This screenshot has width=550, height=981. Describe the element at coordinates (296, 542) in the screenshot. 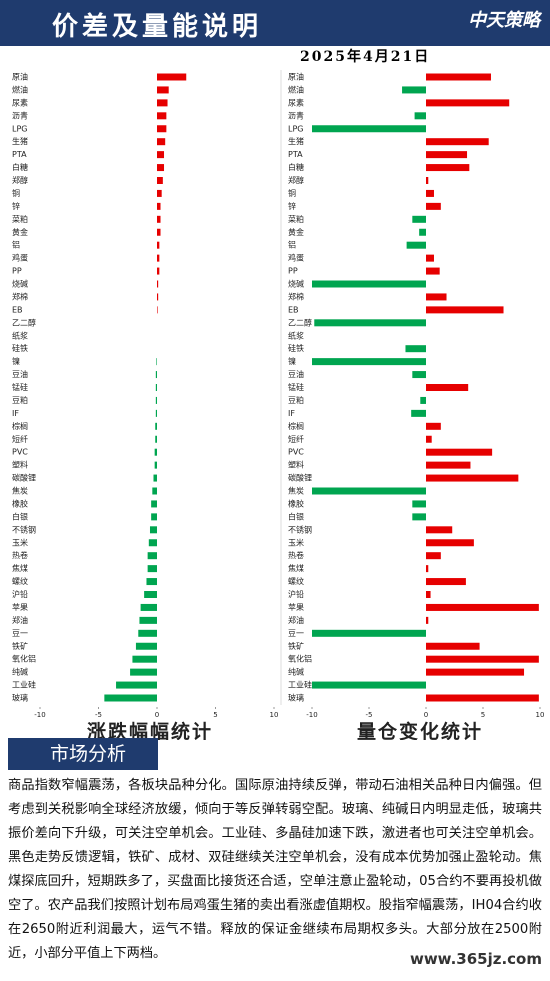

I see `category-label: 玉米` at that location.